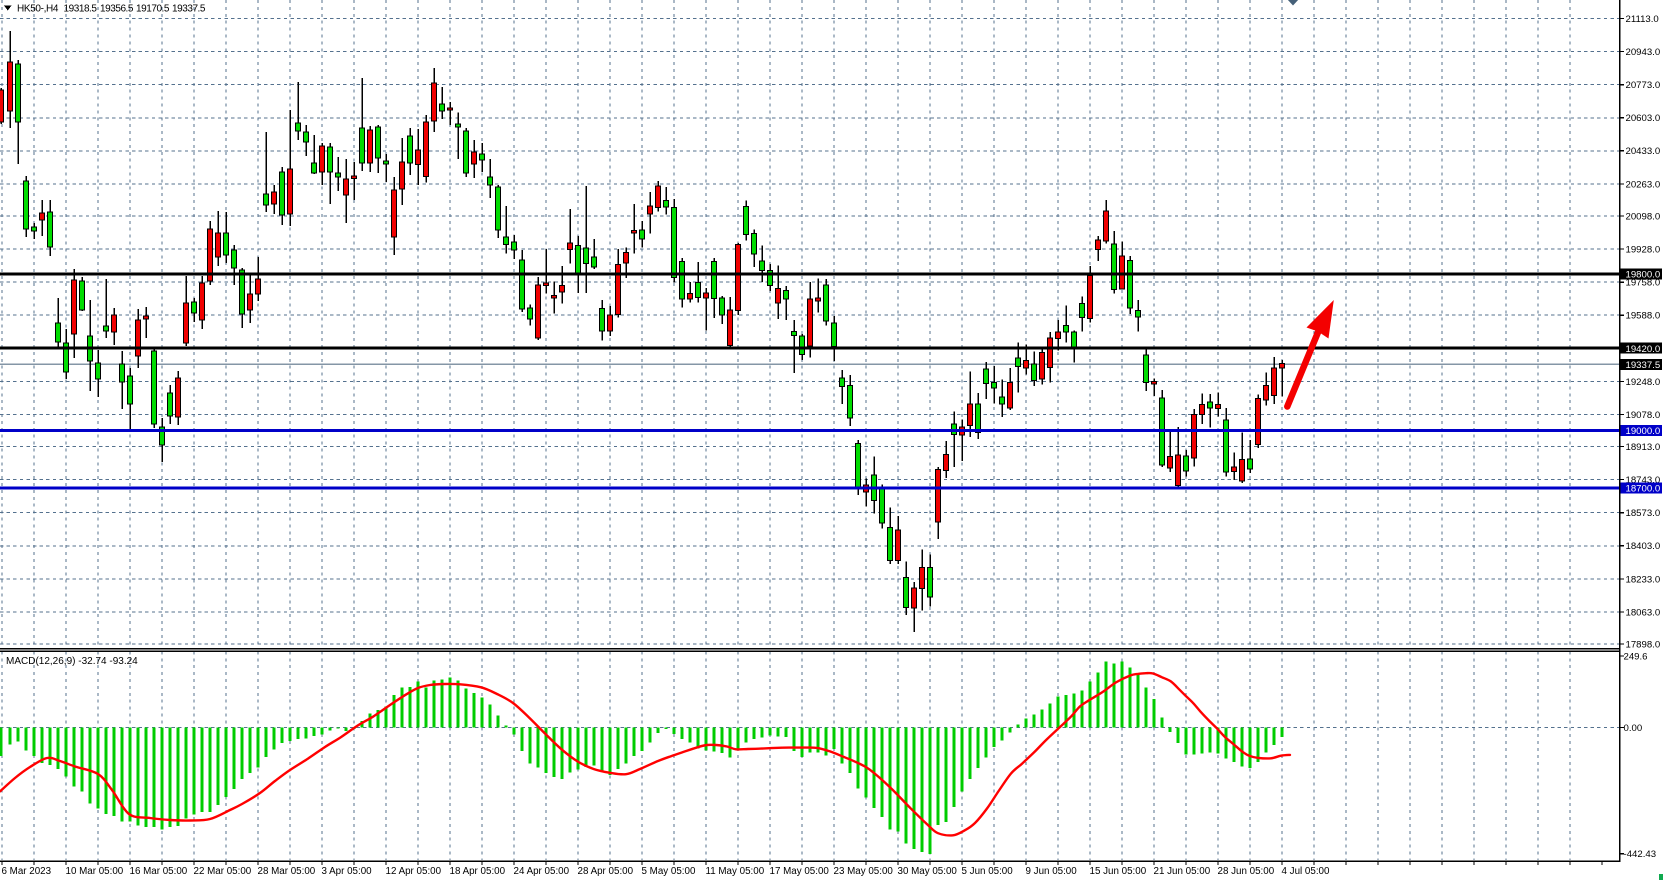 This screenshot has width=1663, height=880. What do you see at coordinates (72, 661) in the screenshot?
I see `svg-text: MACD(12,26,9) -32.74 -93.24` at bounding box center [72, 661].